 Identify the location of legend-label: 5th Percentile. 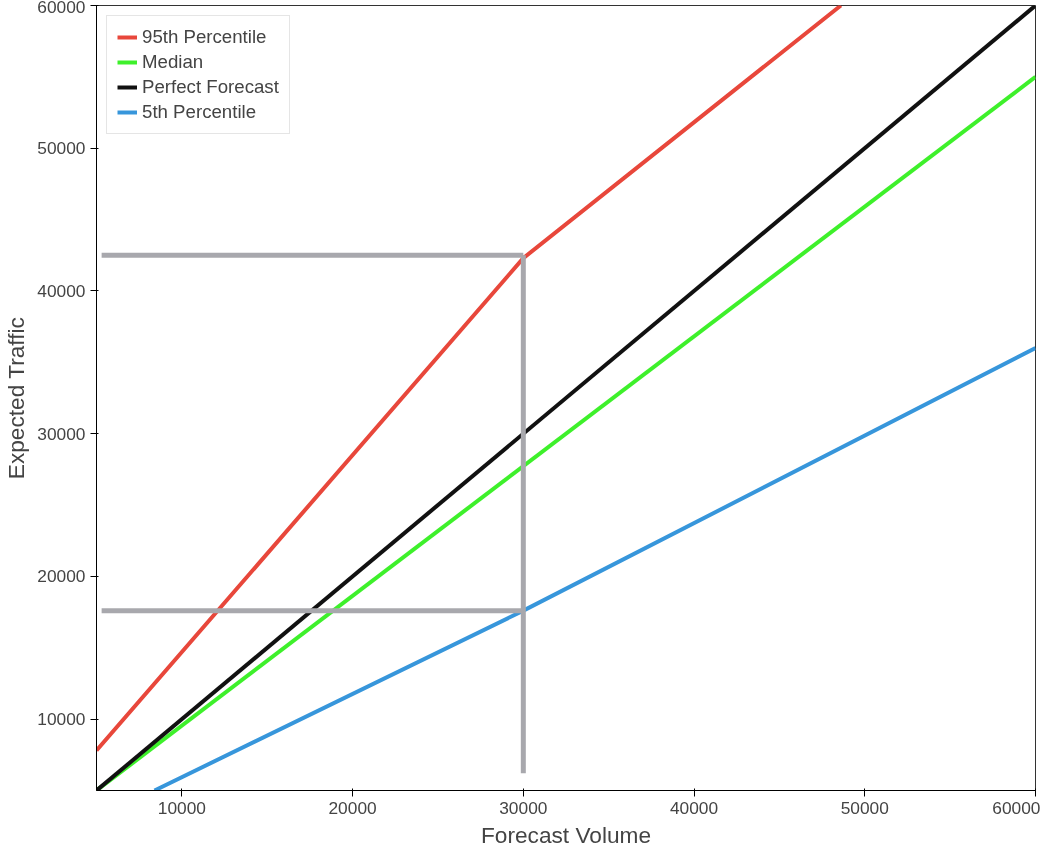
(199, 112).